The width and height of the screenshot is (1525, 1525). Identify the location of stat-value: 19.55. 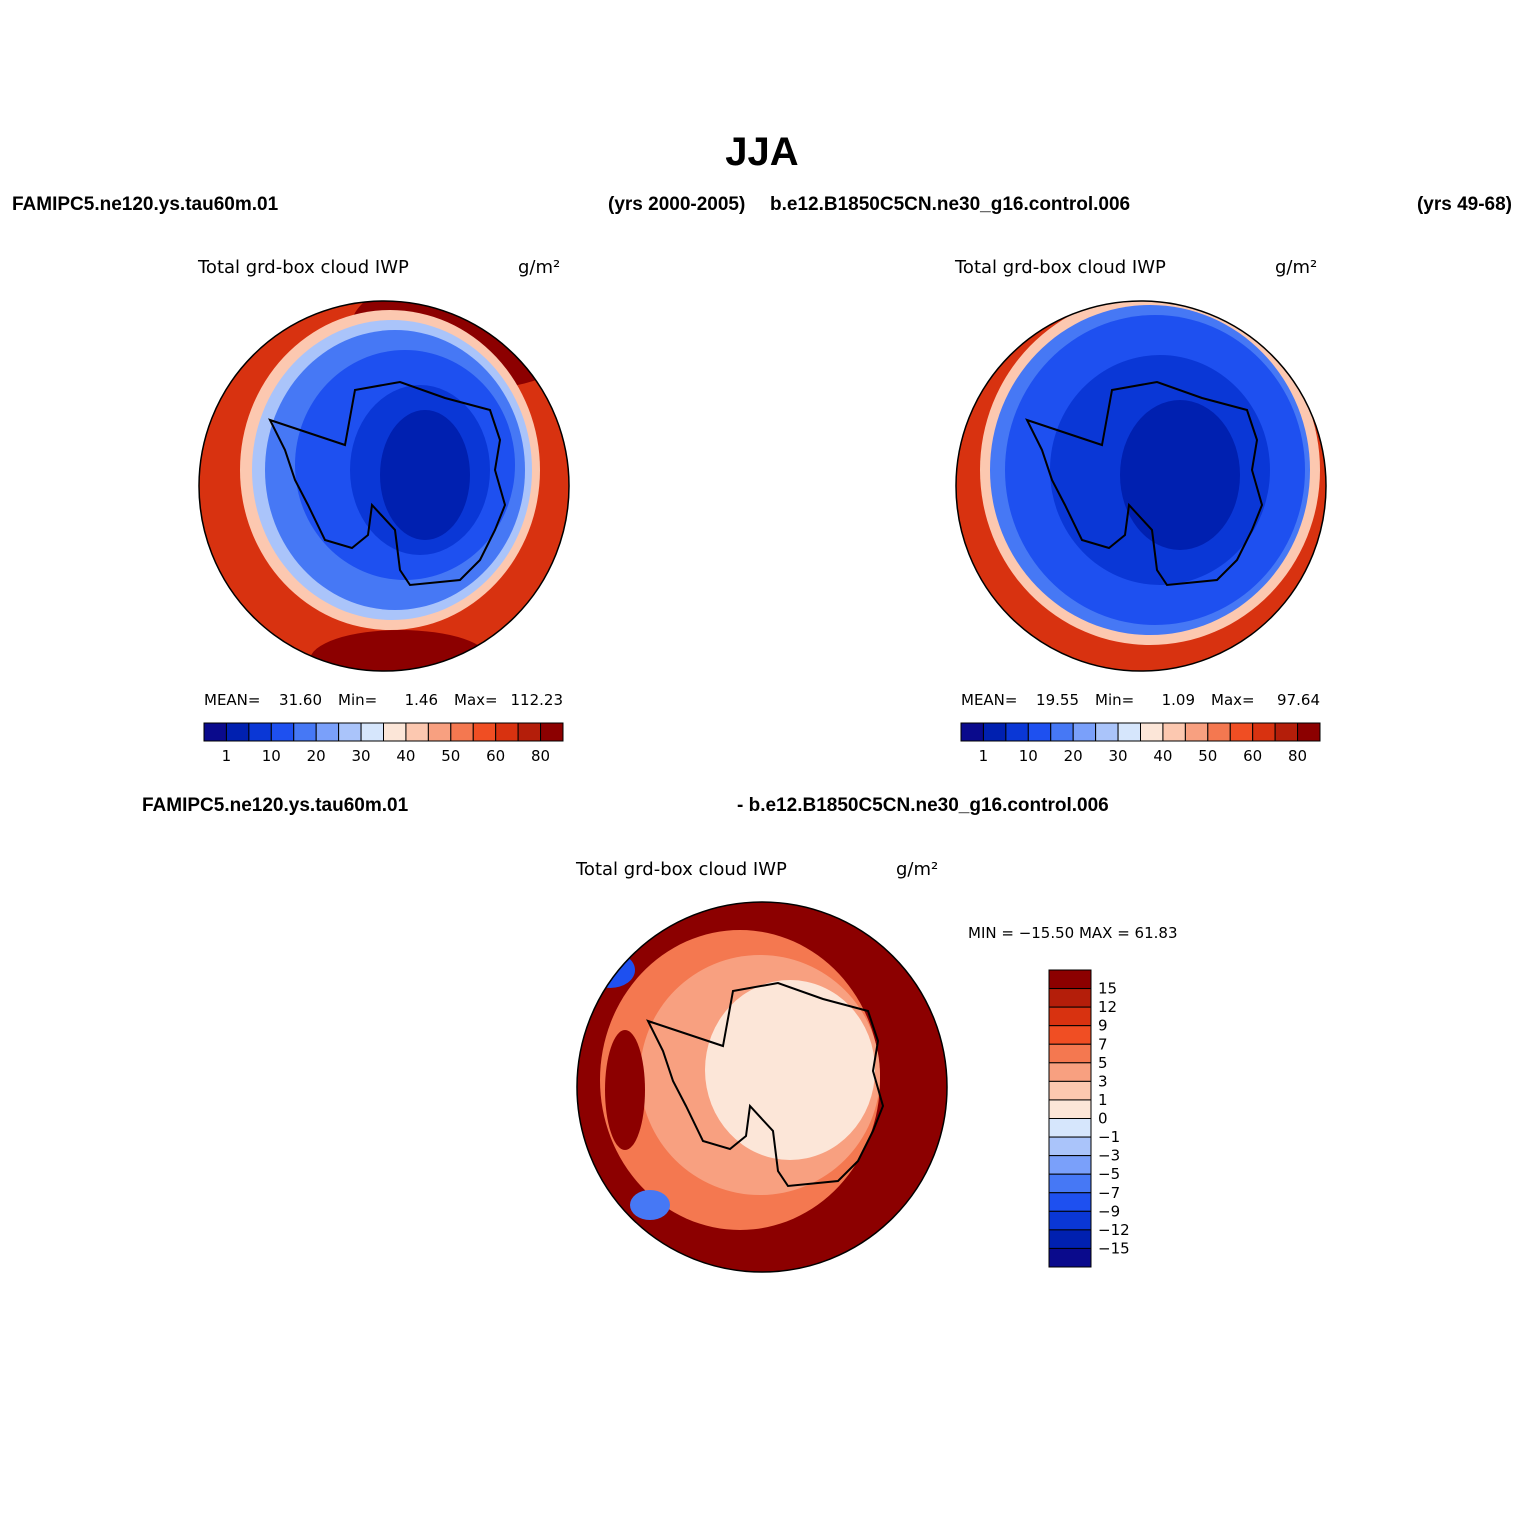
(1057, 700).